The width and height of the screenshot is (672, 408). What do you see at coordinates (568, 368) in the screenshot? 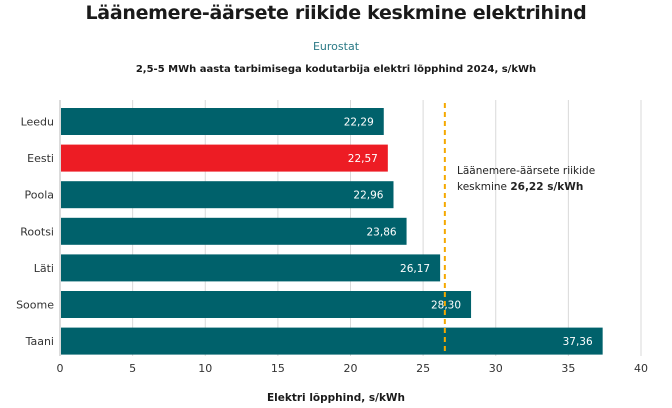
I see `x-tick-label: 35` at bounding box center [568, 368].